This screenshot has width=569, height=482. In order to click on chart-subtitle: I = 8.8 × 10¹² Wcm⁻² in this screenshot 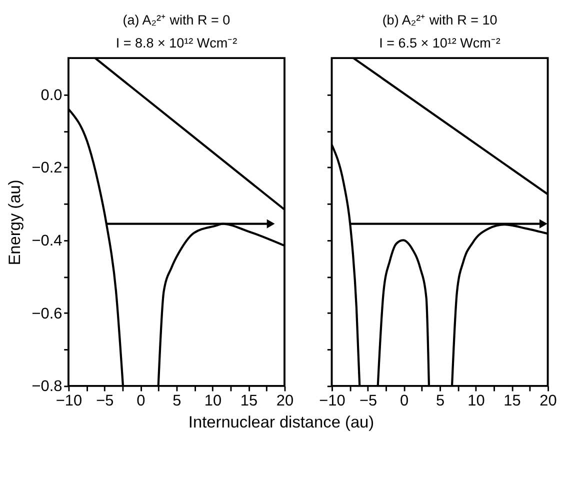, I will do `click(177, 42)`.